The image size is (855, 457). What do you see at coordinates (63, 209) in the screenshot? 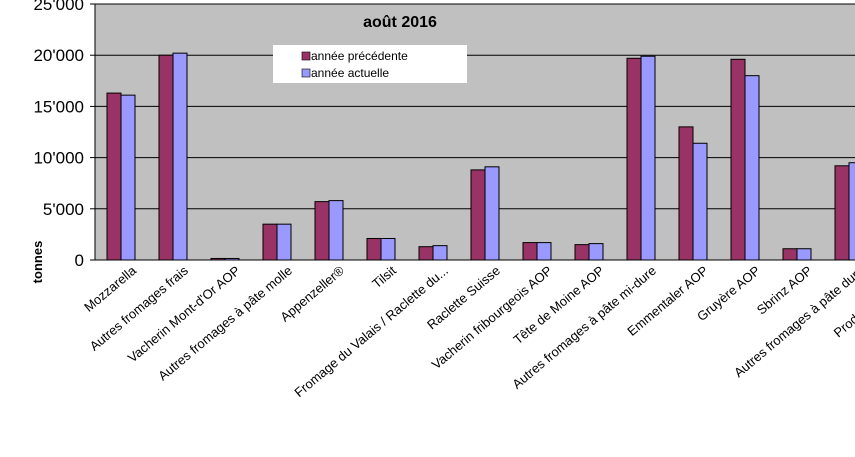
I see `y-tick-label: 5'000` at bounding box center [63, 209].